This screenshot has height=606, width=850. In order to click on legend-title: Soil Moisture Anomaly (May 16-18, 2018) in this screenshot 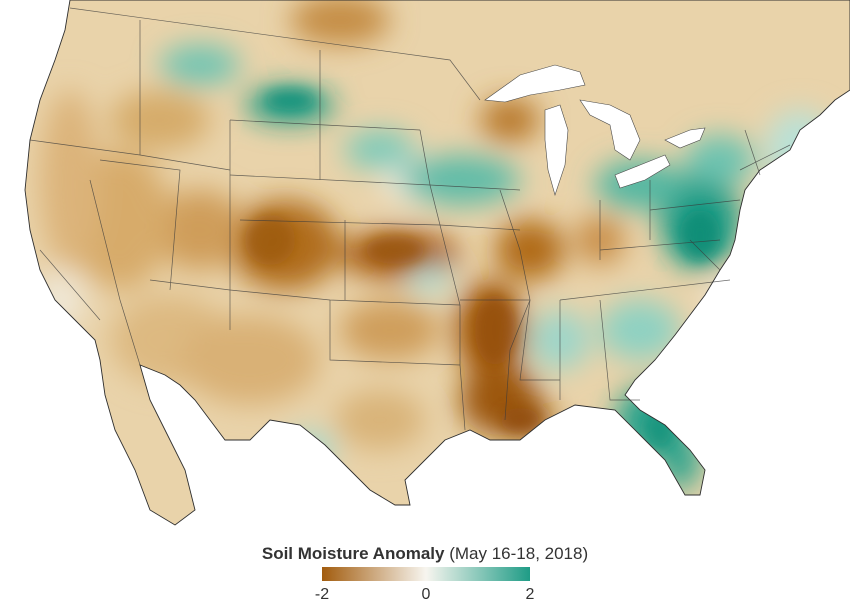, I will do `click(425, 554)`.